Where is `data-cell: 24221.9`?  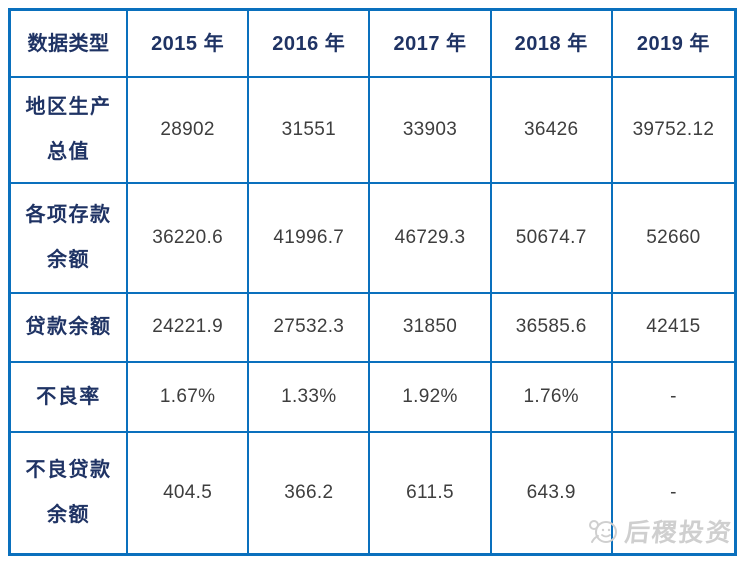 data-cell: 24221.9 is located at coordinates (189, 328).